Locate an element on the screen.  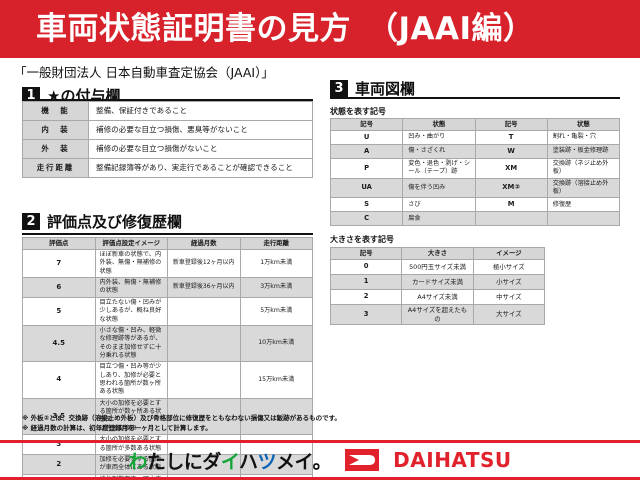
size-table-caption: 大きさを表す記号 is located at coordinates (362, 239).